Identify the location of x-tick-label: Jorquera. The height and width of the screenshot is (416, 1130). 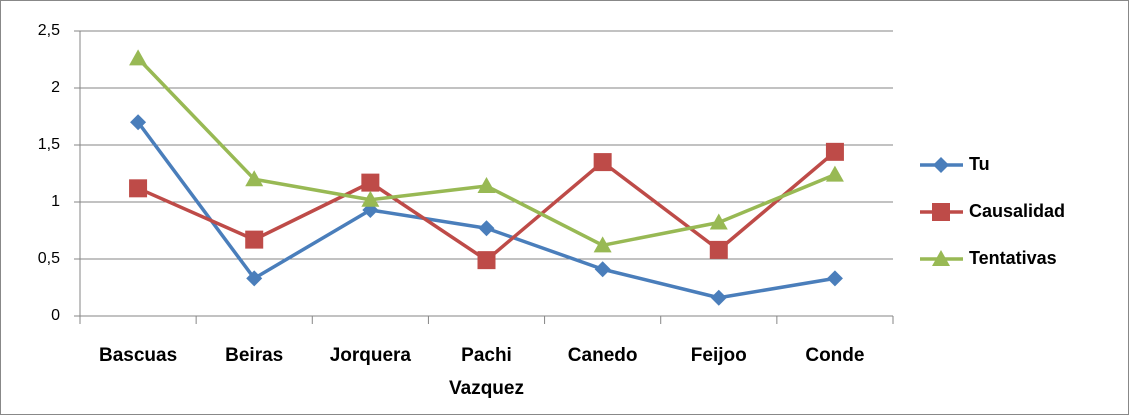
(370, 355).